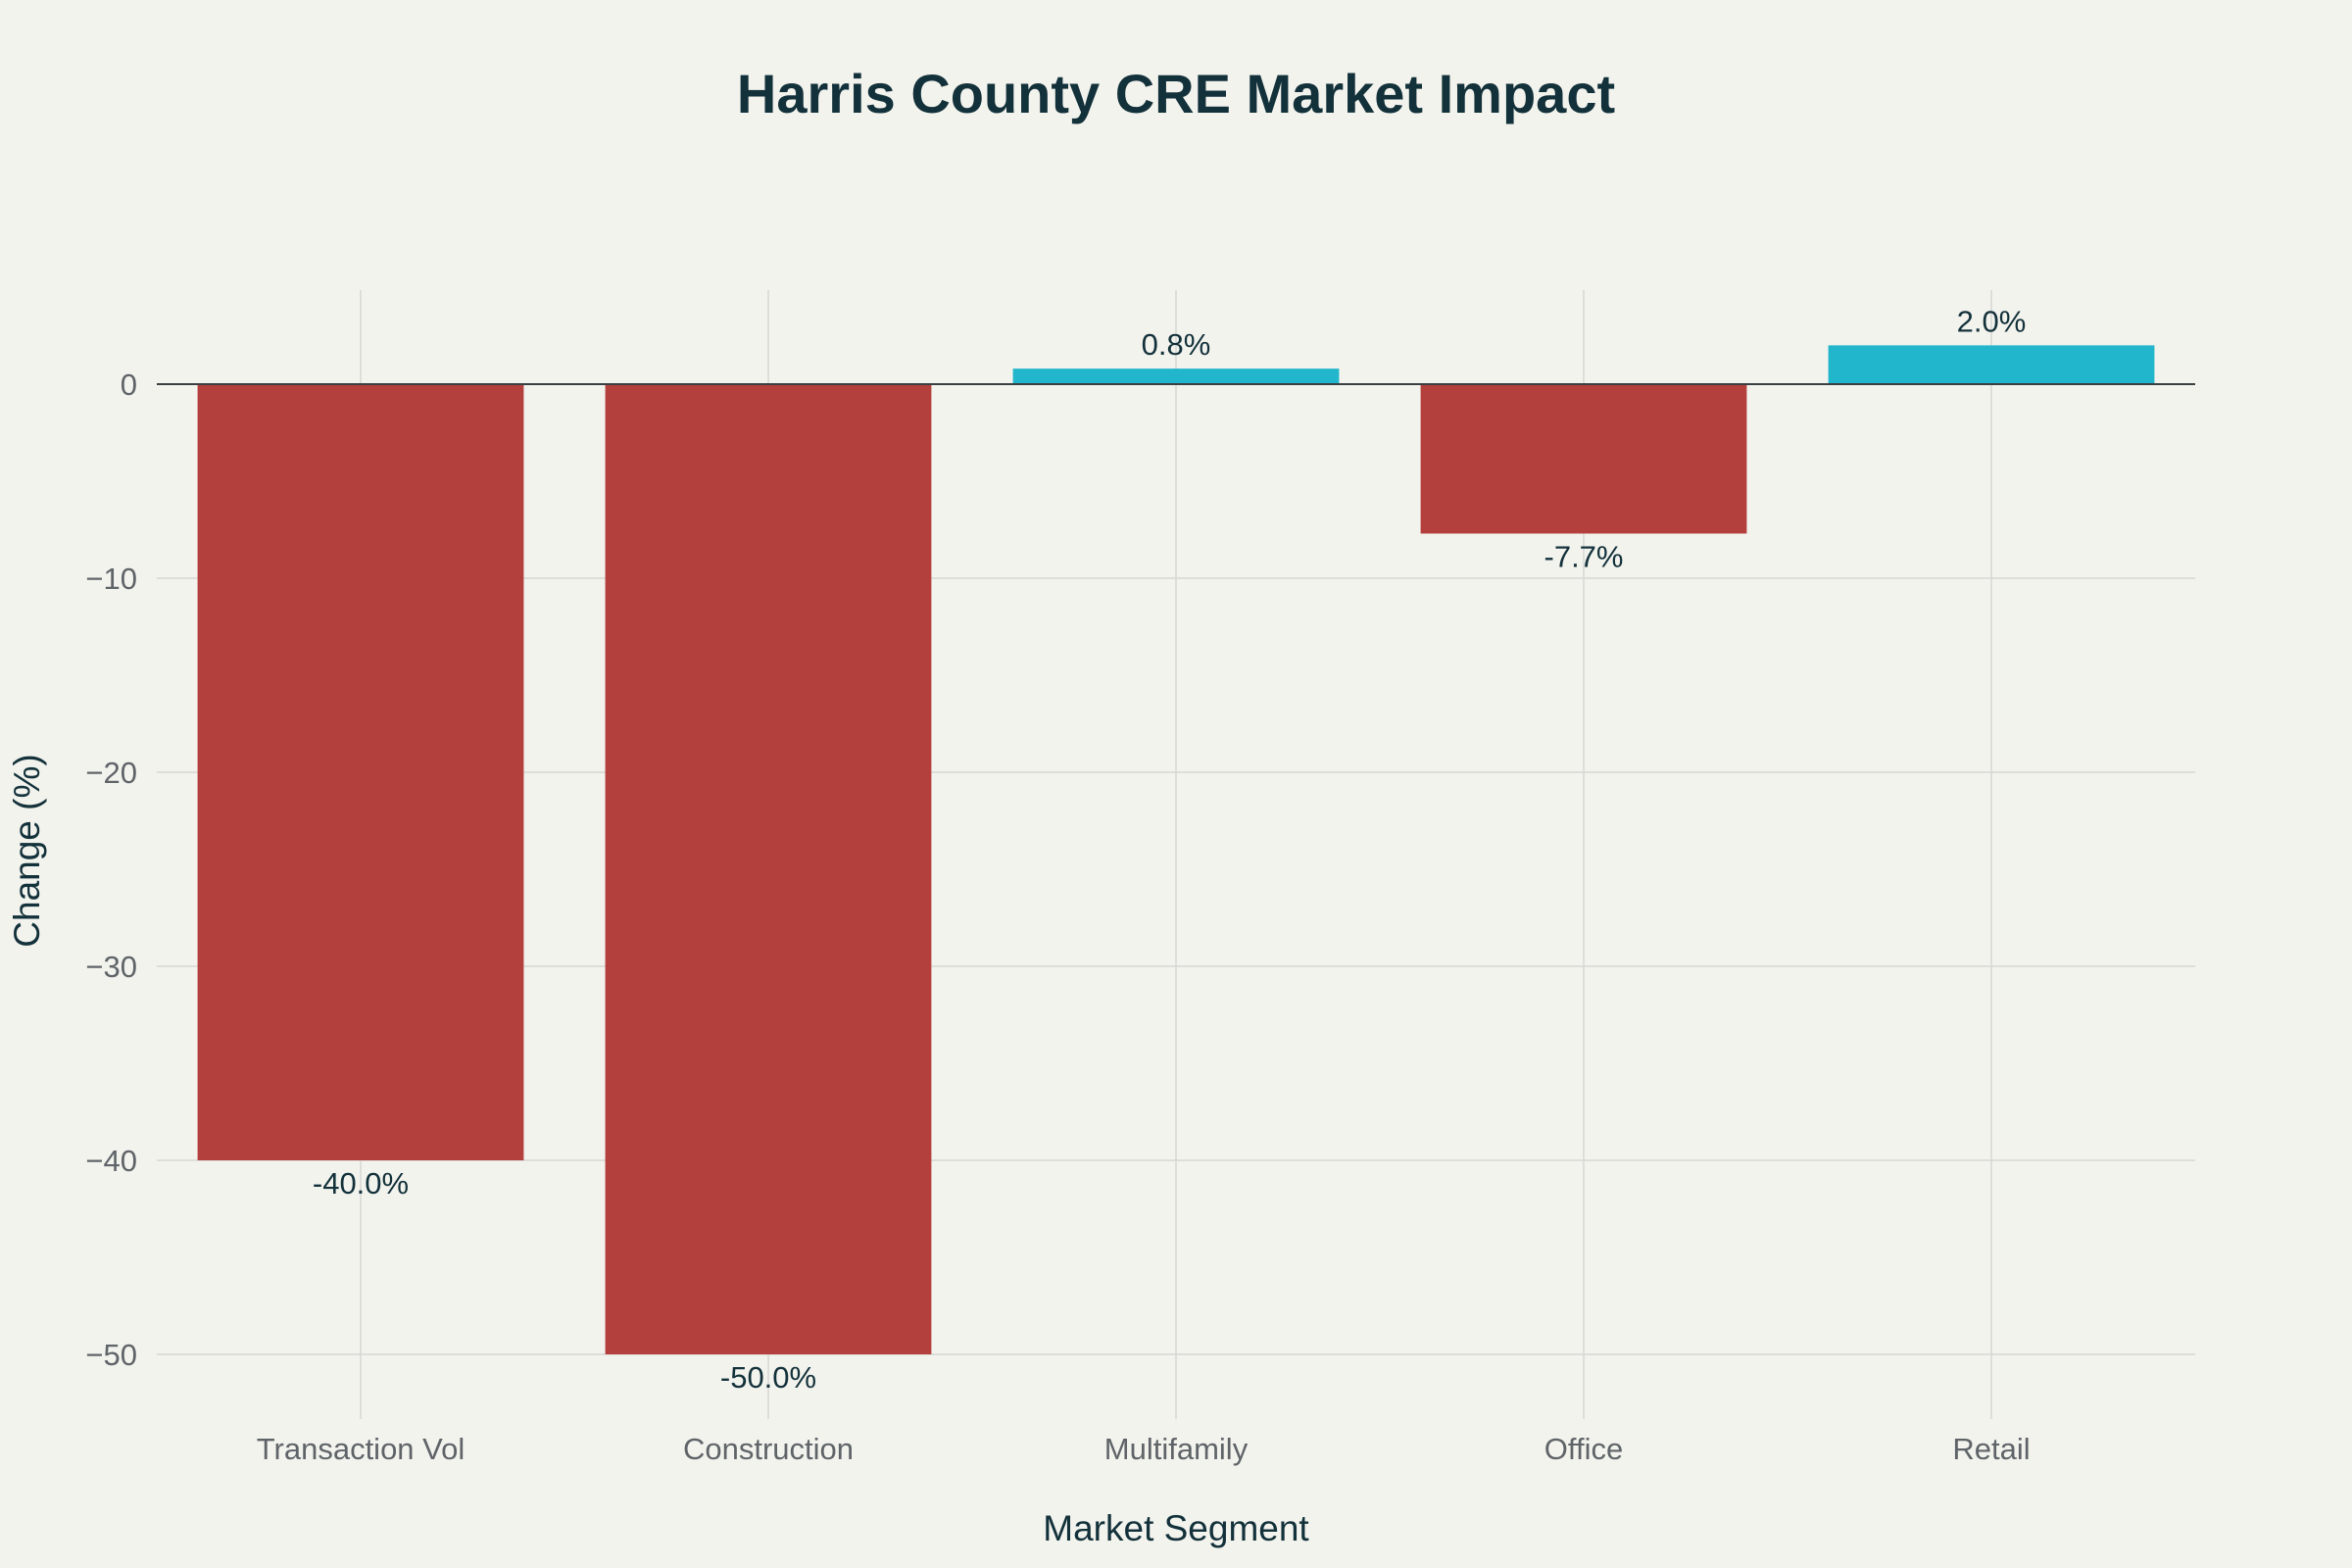 The image size is (2352, 1568). Describe the element at coordinates (361, 1183) in the screenshot. I see `data-label: -40.0%` at that location.